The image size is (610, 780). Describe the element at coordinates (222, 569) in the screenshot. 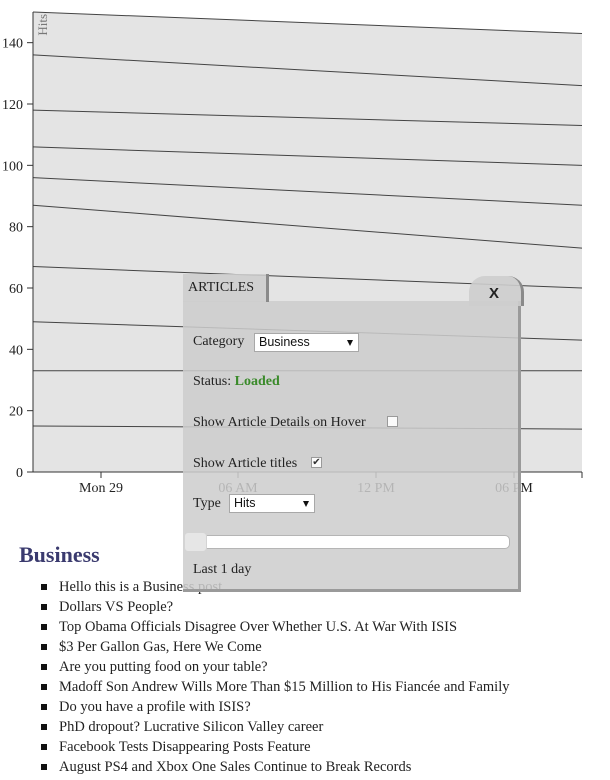

I see `time-range-label: Last 1 day` at that location.